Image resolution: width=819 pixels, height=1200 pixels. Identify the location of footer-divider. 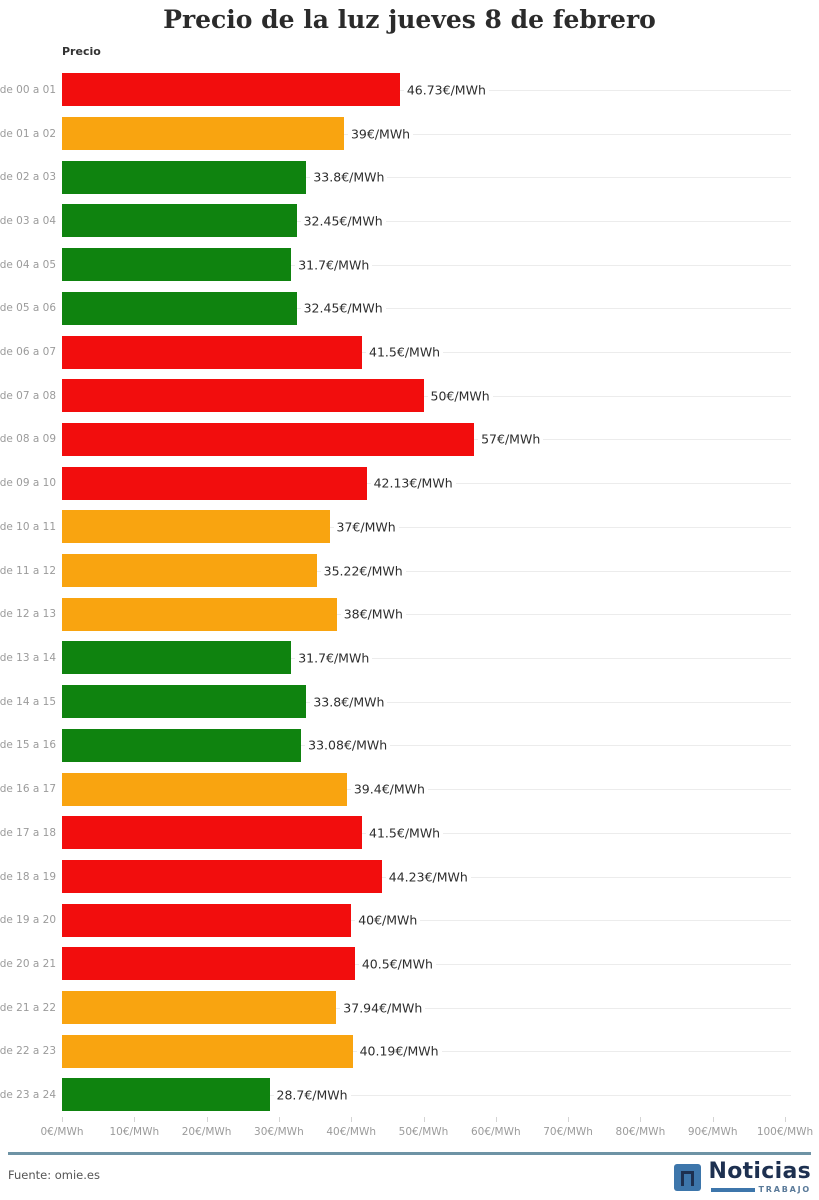
(409, 1153).